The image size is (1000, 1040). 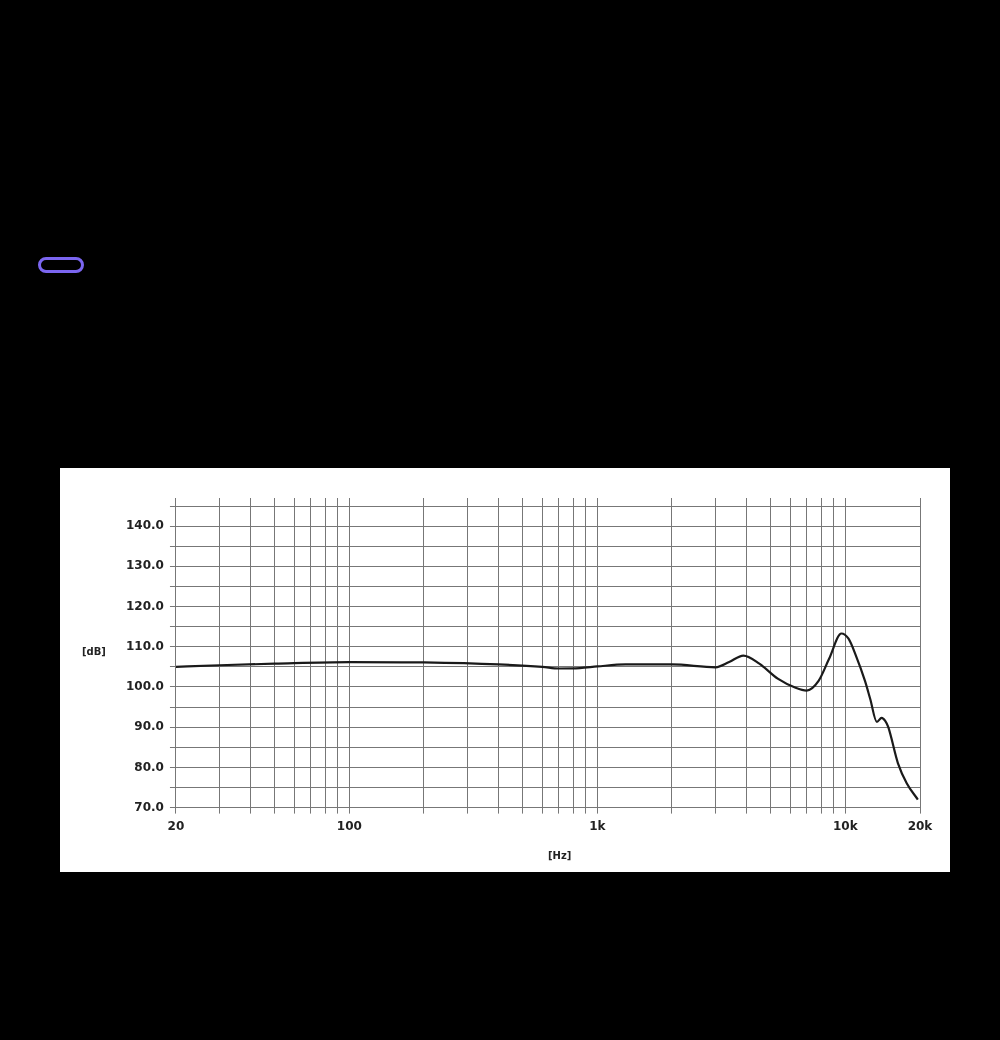 What do you see at coordinates (94, 651) in the screenshot?
I see `y-axis-title: [dB]` at bounding box center [94, 651].